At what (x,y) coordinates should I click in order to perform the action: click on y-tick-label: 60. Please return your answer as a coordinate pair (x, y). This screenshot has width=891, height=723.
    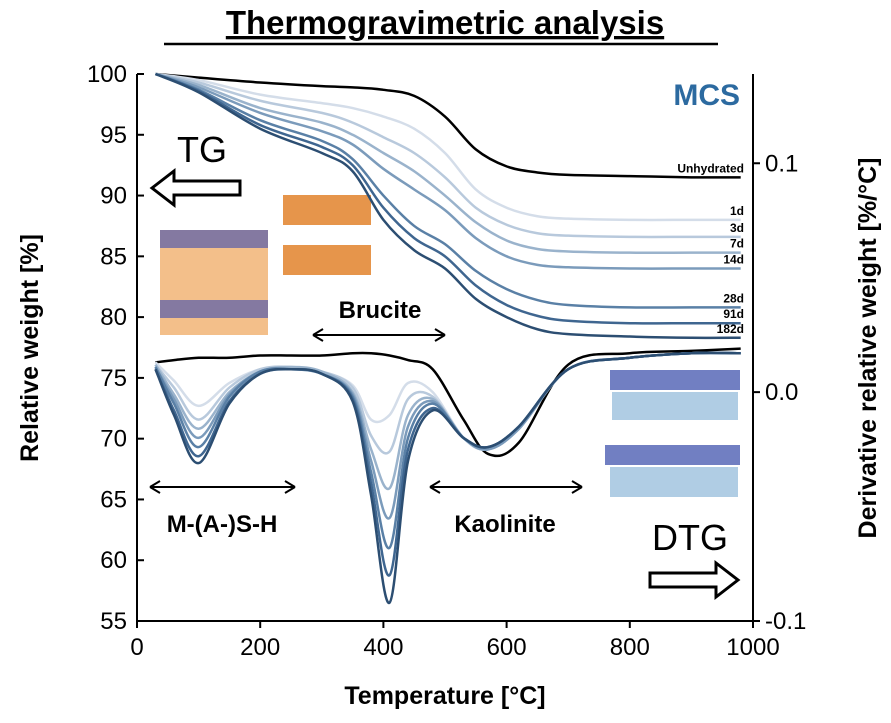
    Looking at the image, I should click on (113, 560).